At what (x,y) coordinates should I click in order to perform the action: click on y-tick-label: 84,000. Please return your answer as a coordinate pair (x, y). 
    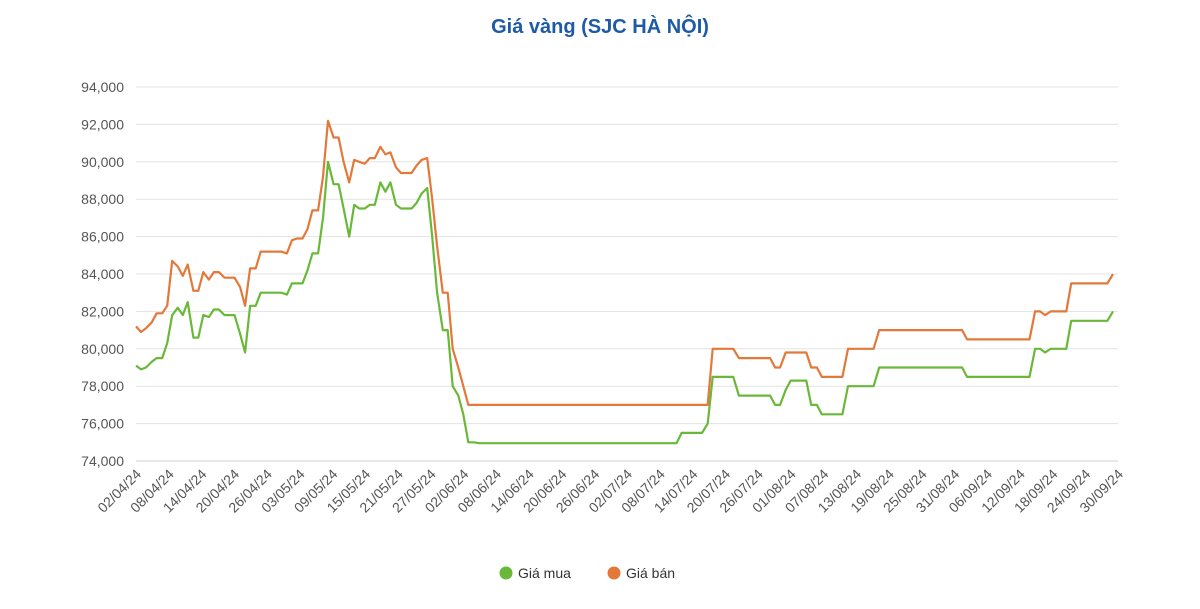
    Looking at the image, I should click on (102, 274).